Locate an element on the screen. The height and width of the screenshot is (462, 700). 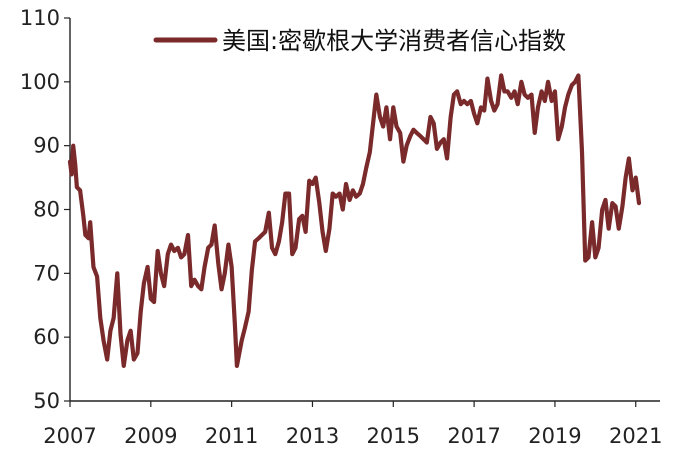
x-axis-ticks: 2007 2009 2011 2013 2015 2017 2019 2021 is located at coordinates (352, 424).